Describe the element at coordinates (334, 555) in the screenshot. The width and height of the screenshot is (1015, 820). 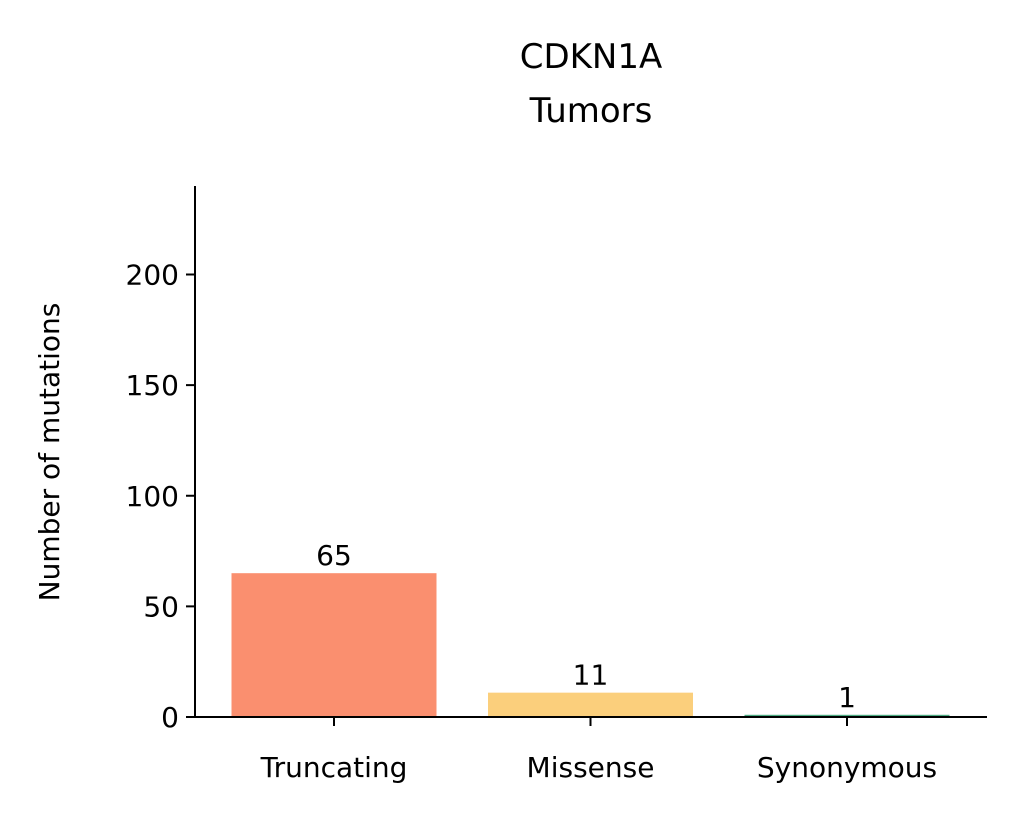
I see `data-label-truncating: 65` at that location.